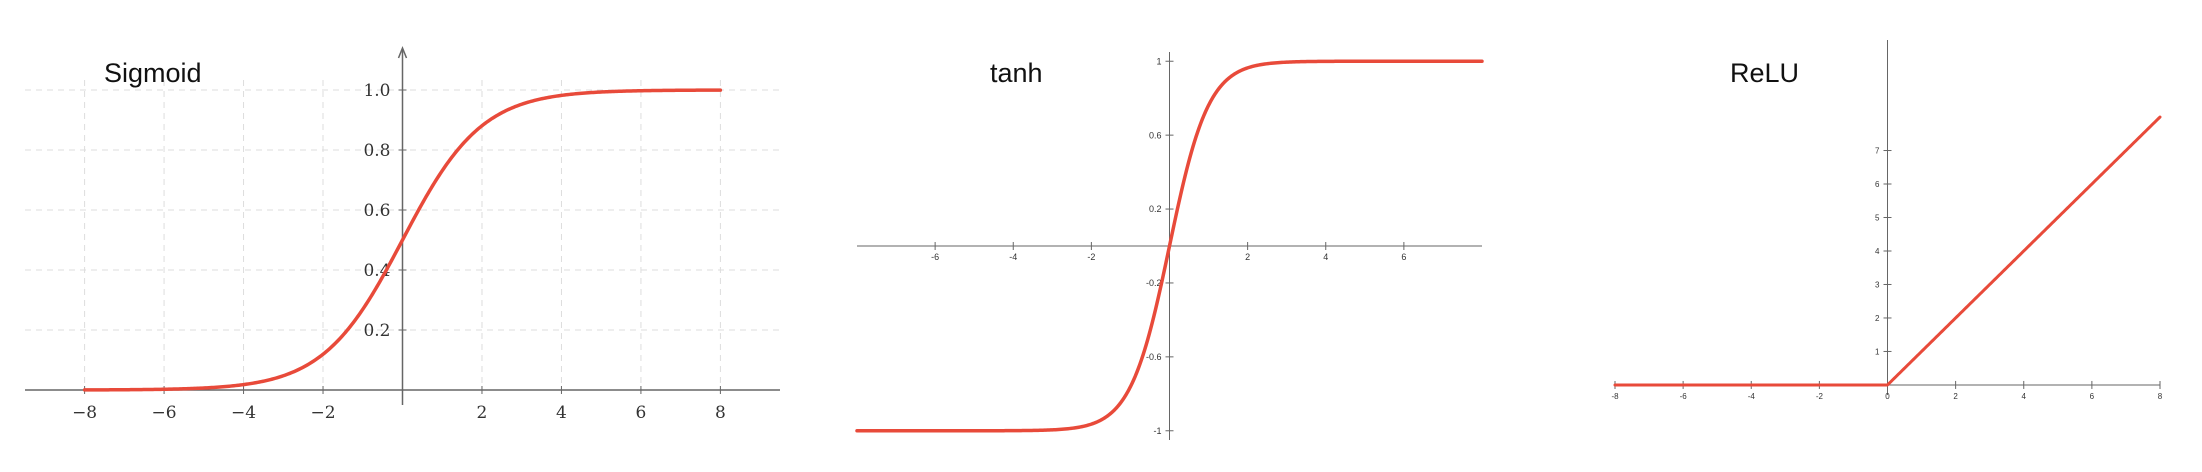  Describe the element at coordinates (1013, 257) in the screenshot. I see `tanh-x-tick-label: -4` at that location.